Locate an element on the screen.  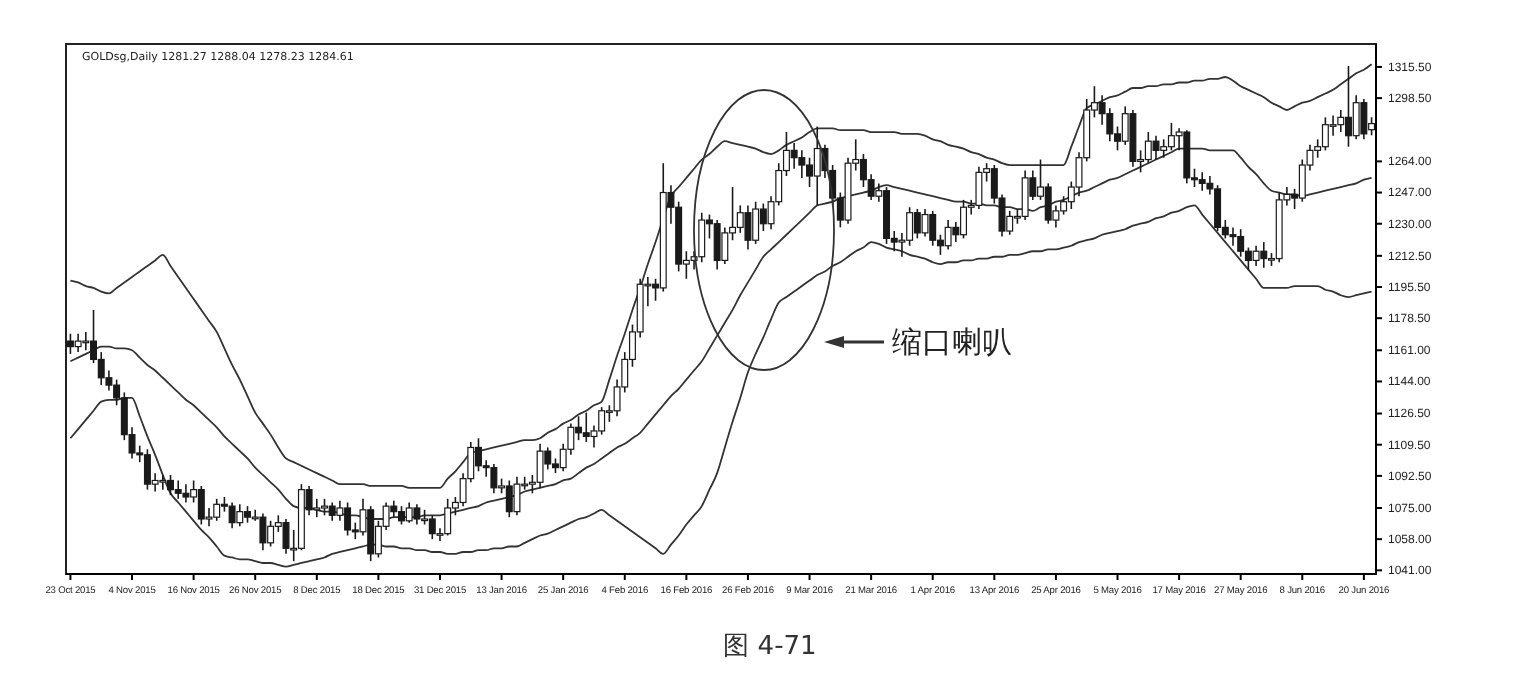
annotation: 缩口喇叭 is located at coordinates (952, 342).